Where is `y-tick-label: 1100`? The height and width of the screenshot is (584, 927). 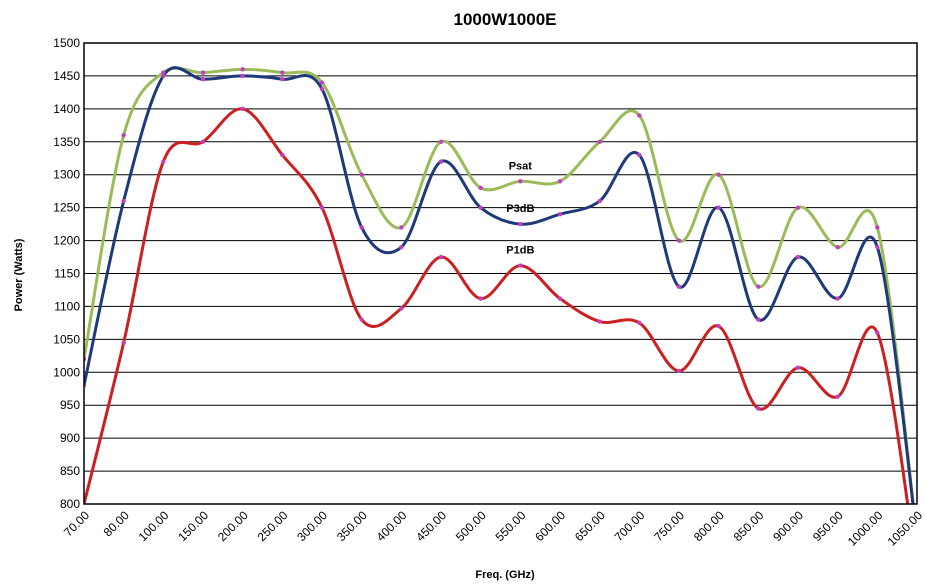 y-tick-label: 1100 is located at coordinates (67, 306).